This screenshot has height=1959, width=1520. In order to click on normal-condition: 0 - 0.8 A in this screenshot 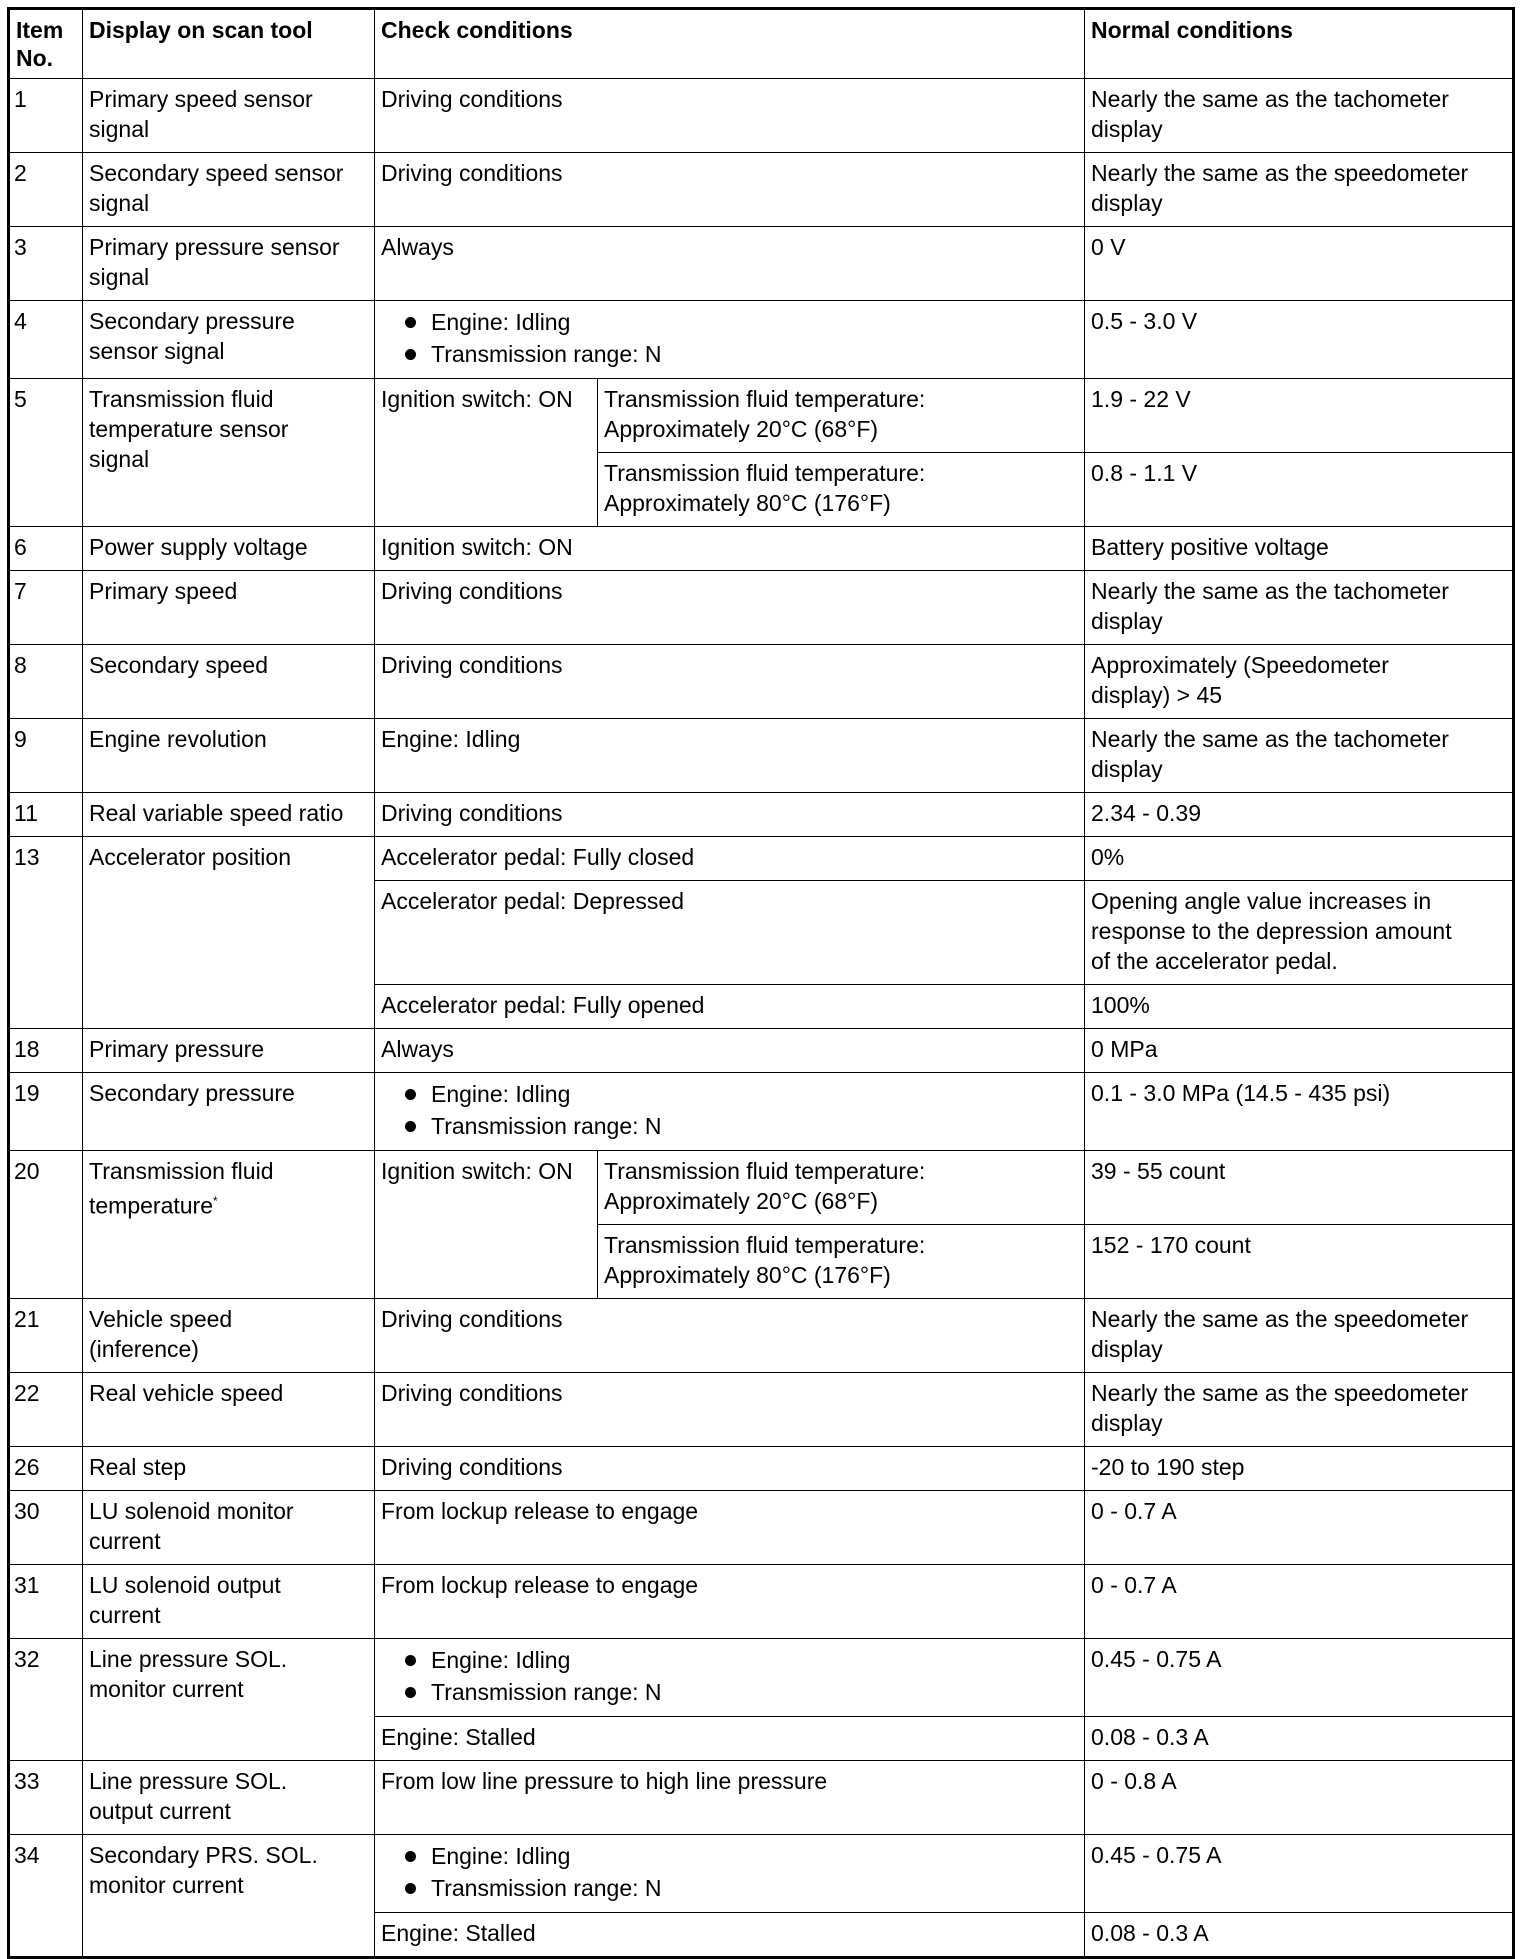, I will do `click(1299, 1797)`.